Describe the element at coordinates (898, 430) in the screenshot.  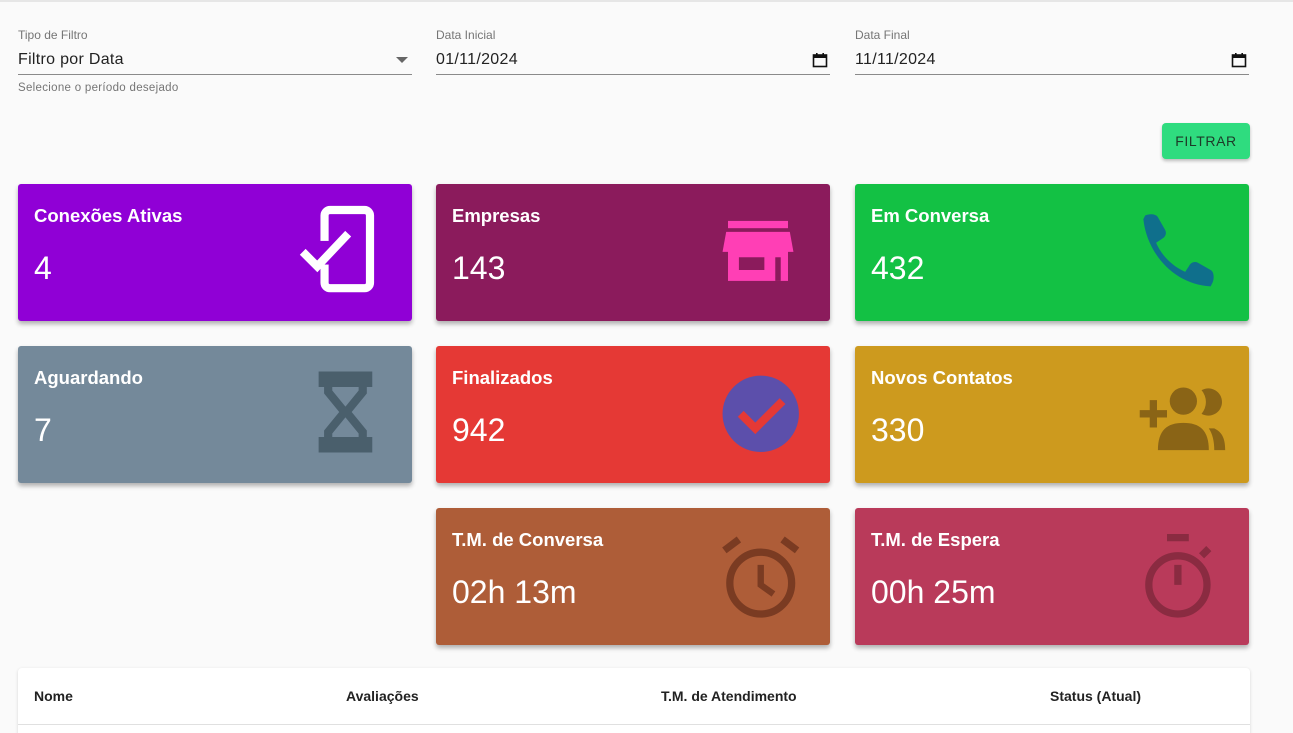
I see `card-value: 330` at that location.